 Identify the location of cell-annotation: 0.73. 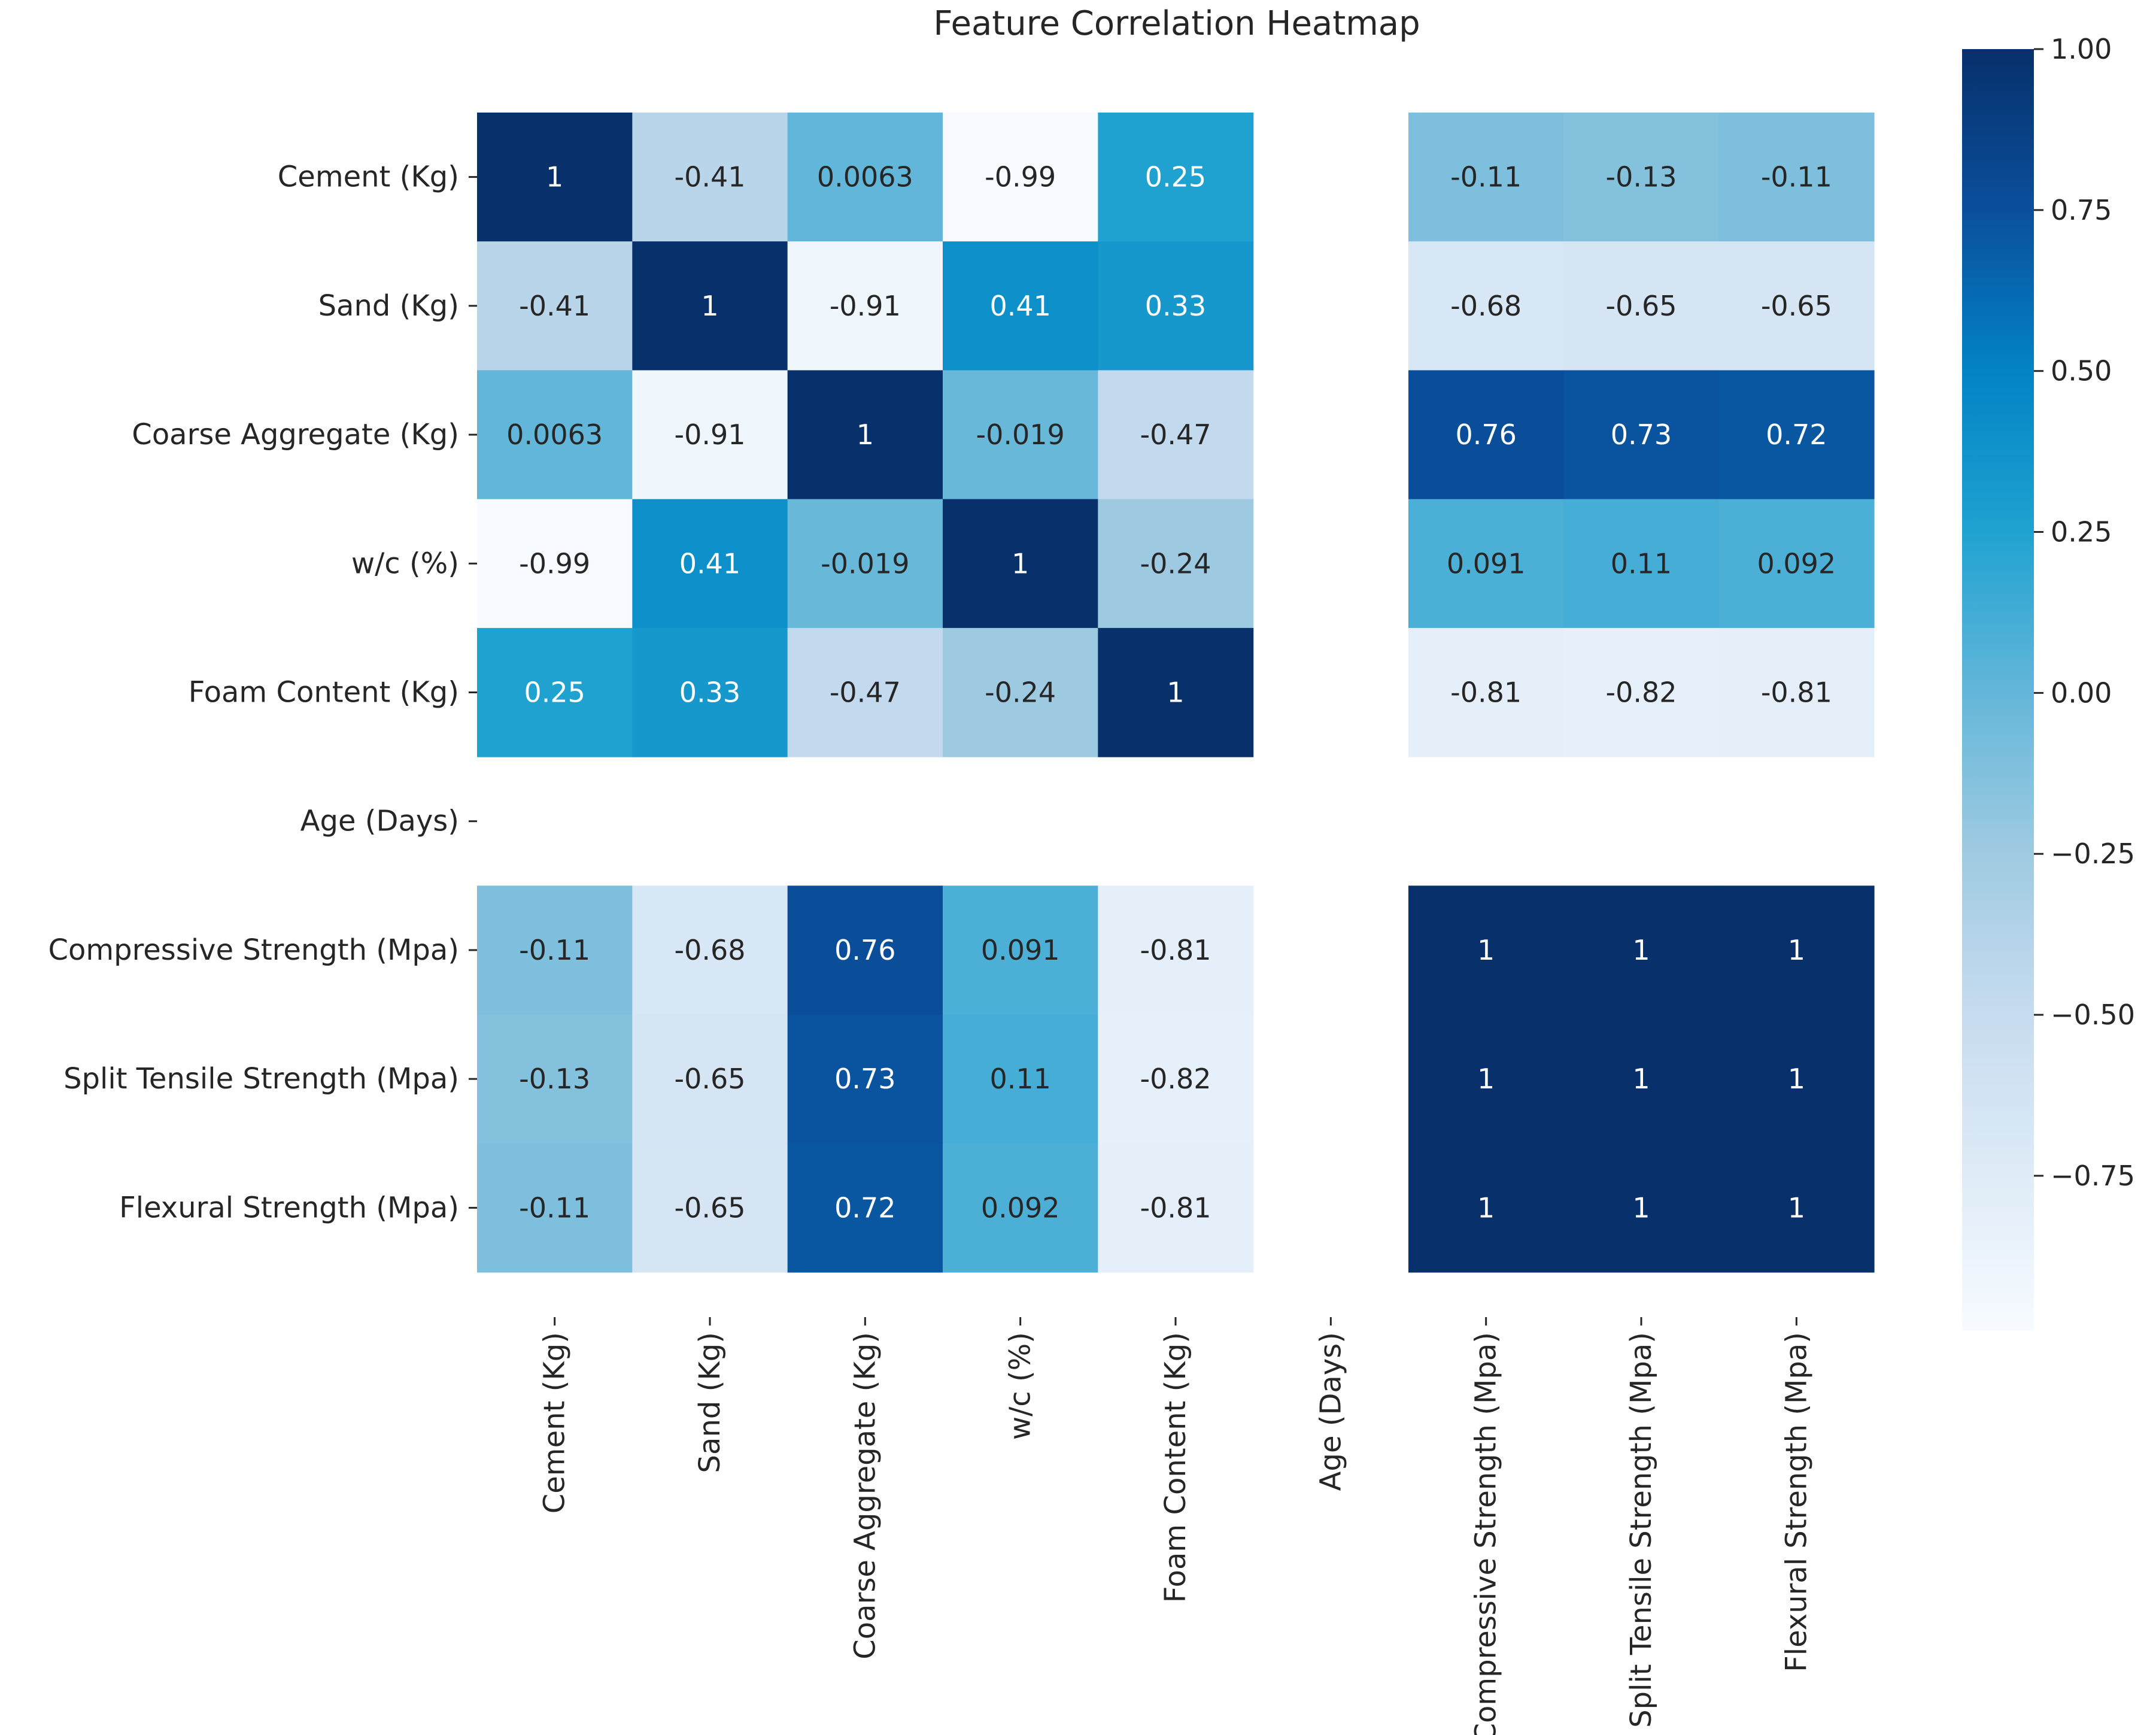
(865, 1079).